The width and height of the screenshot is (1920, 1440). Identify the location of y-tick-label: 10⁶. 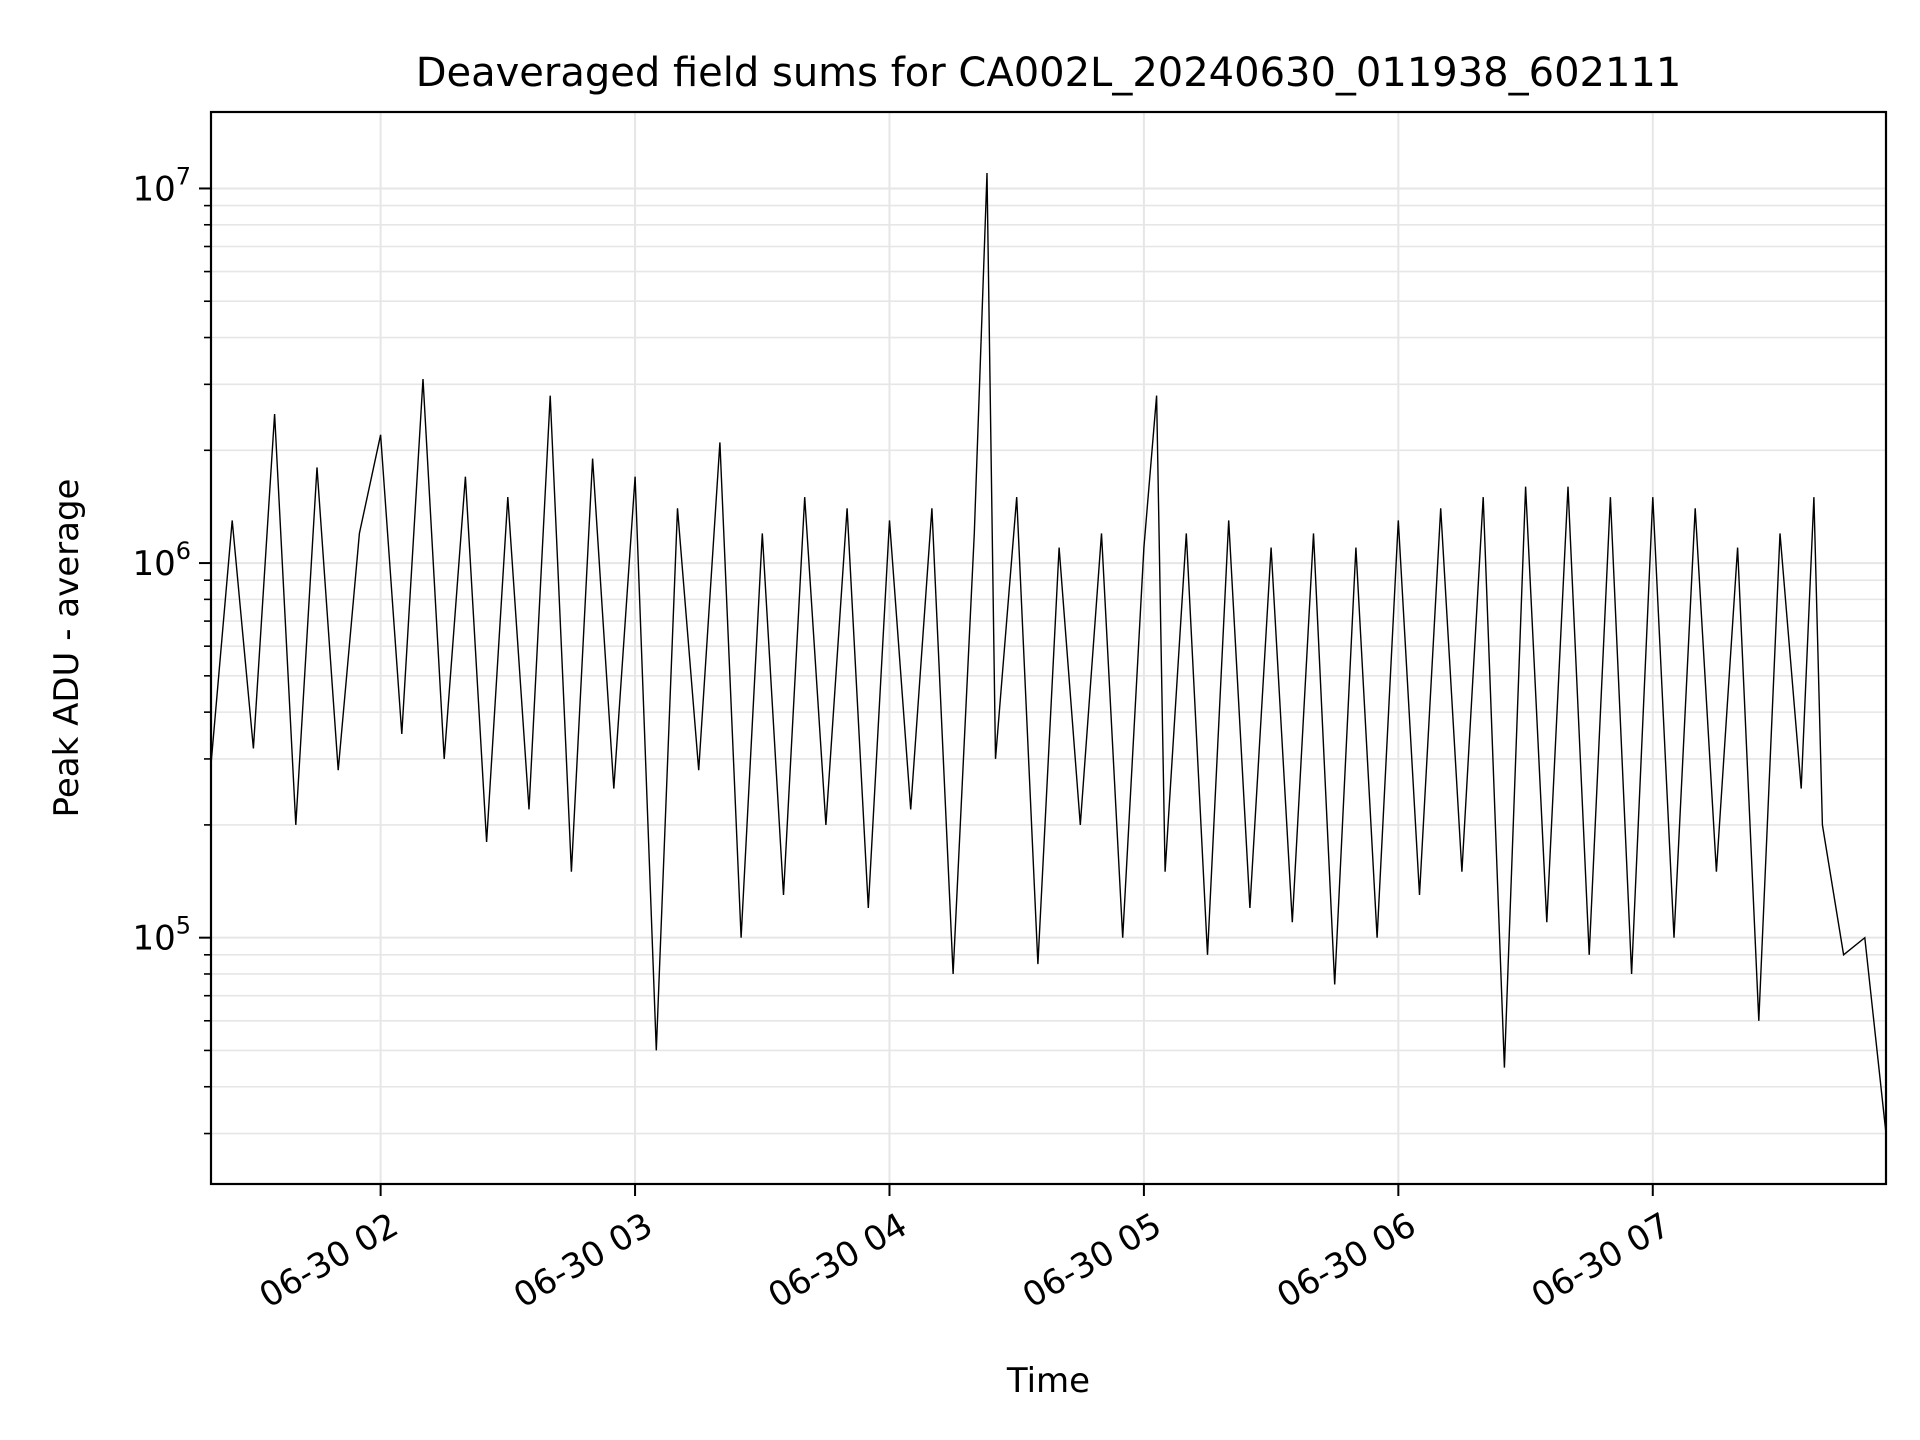
(161, 560).